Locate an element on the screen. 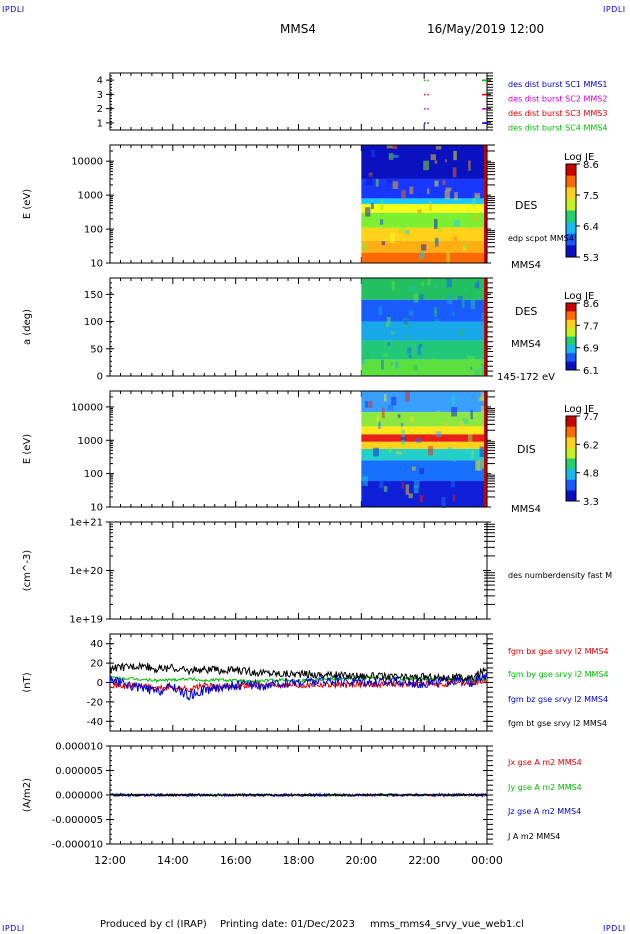 The width and height of the screenshot is (630, 934). x-tick-label: 20:00 is located at coordinates (361, 860).